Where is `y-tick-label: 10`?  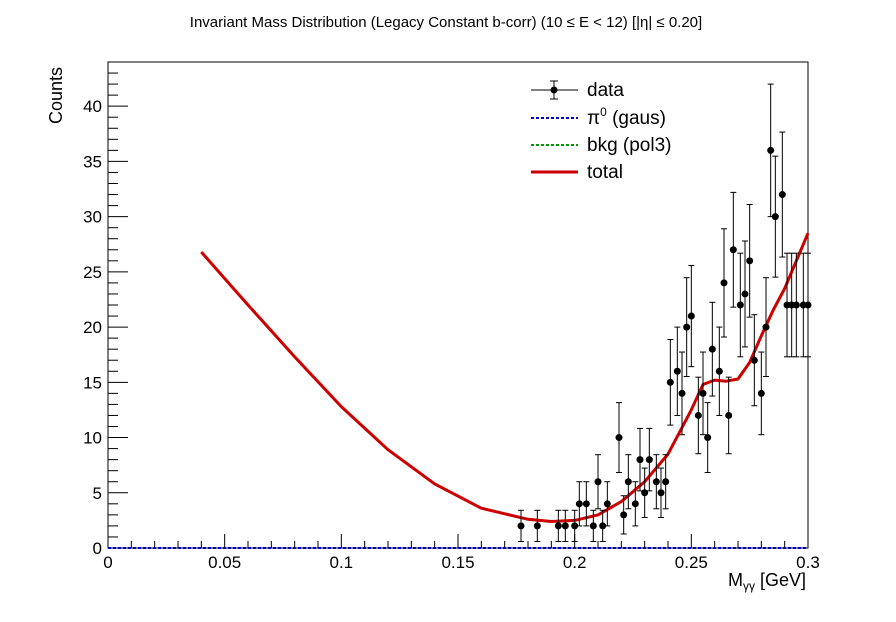 y-tick-label: 10 is located at coordinates (92, 438).